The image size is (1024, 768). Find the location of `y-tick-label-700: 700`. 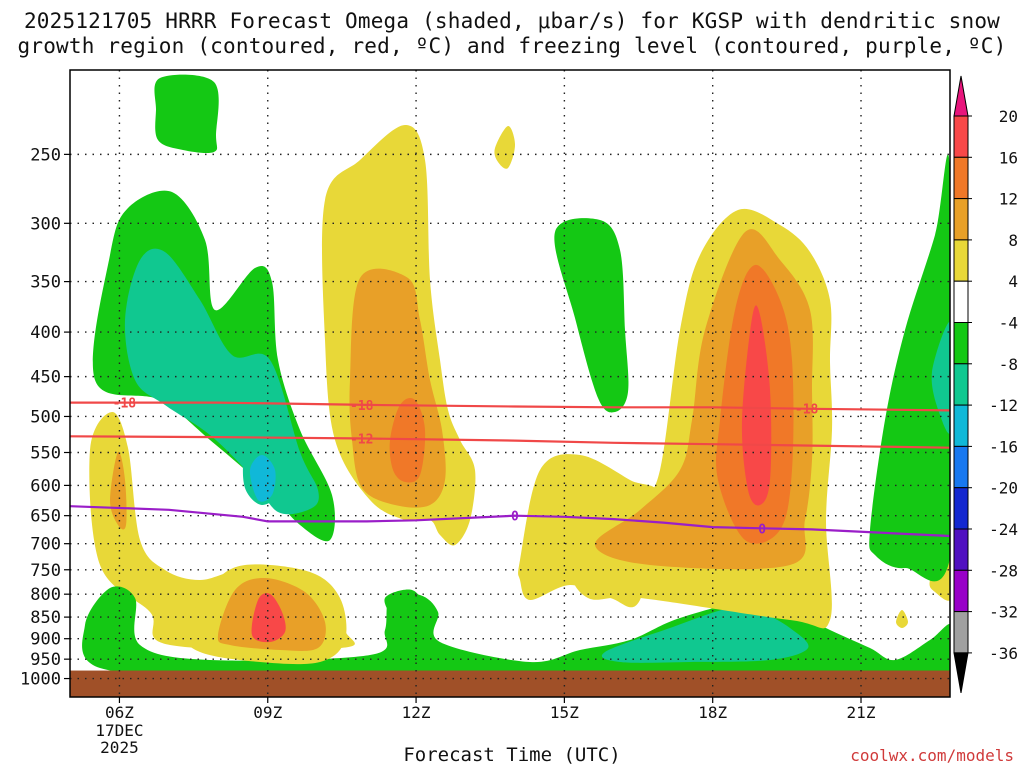

y-tick-label-700: 700 is located at coordinates (45, 545).